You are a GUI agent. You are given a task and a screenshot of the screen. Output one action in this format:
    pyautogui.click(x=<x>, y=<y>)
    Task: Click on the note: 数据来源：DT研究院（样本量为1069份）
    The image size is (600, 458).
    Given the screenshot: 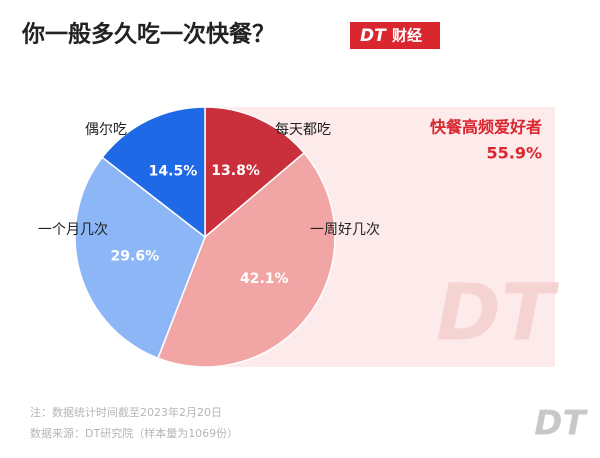 What is the action you would take?
    pyautogui.click(x=134, y=433)
    